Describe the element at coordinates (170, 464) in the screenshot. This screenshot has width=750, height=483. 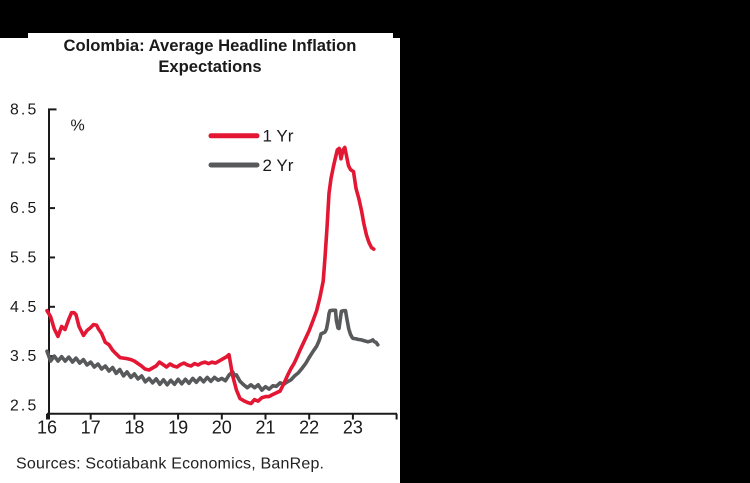
I see `svg-text:Sources: Scotiabank Economics,: Sources: Scotiabank Economics, BanRep.` at that location.